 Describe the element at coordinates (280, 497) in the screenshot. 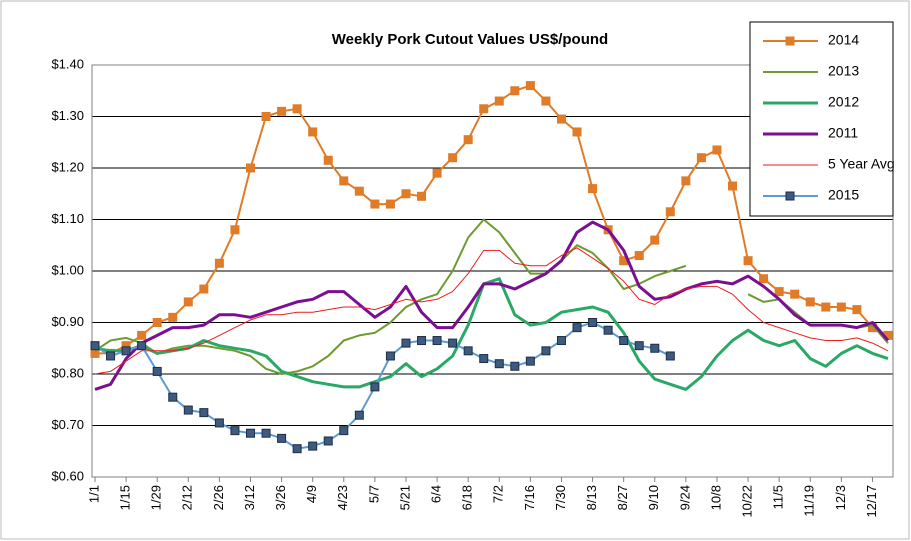

I see `x-tick-label: 3/26` at that location.